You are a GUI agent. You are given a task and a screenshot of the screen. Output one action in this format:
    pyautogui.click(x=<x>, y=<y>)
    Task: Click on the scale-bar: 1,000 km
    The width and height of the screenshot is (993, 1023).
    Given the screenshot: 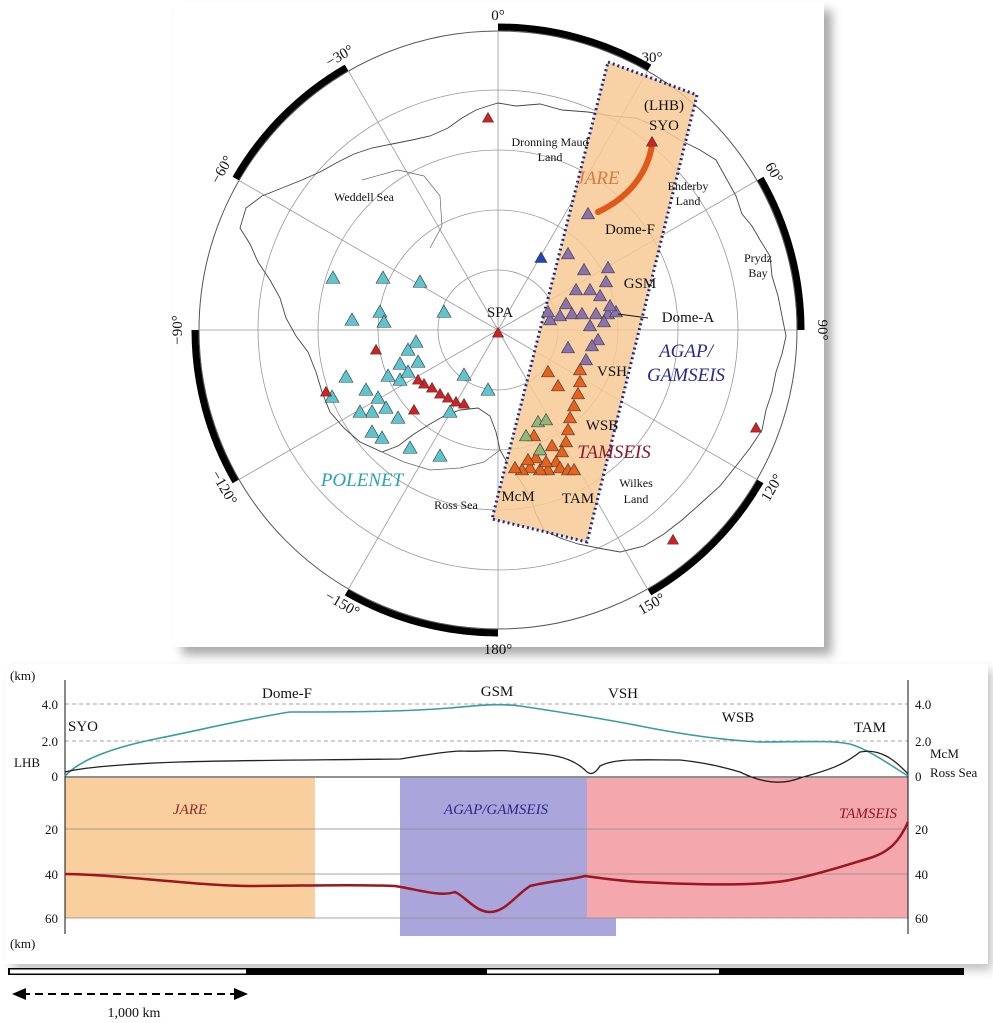 What is the action you would take?
    pyautogui.click(x=486, y=994)
    